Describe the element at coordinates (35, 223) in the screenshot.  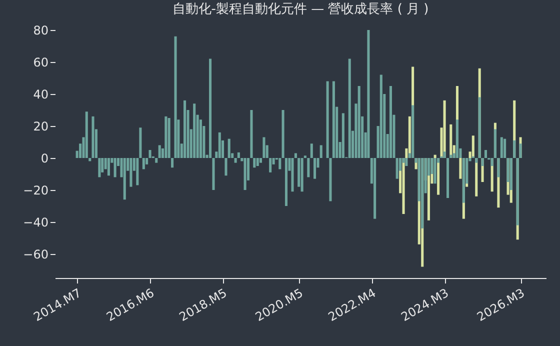
I see `y-tick-label: −40` at that location.